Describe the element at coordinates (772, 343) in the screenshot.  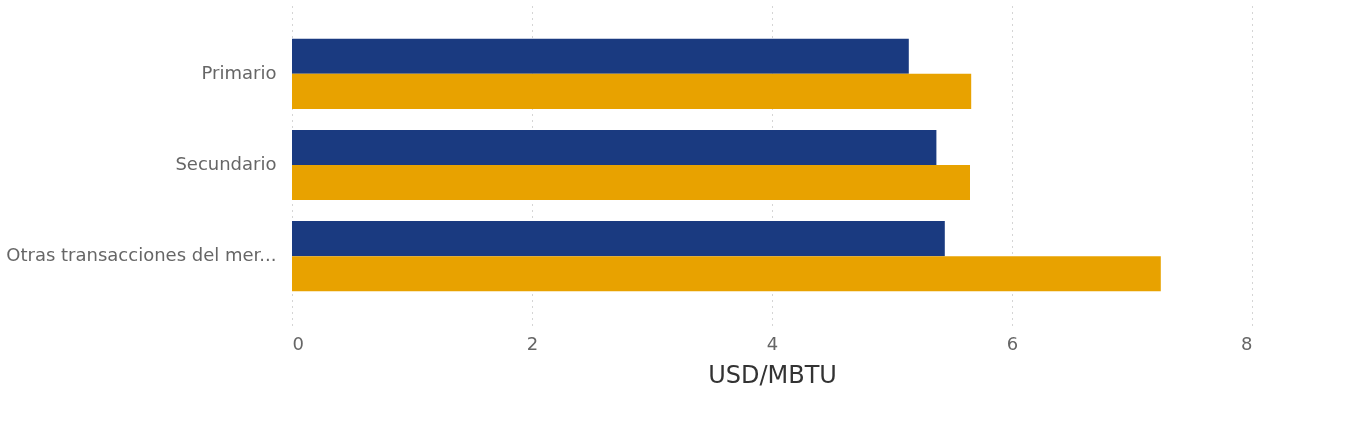
I see `x-tick-label: 4` at that location.